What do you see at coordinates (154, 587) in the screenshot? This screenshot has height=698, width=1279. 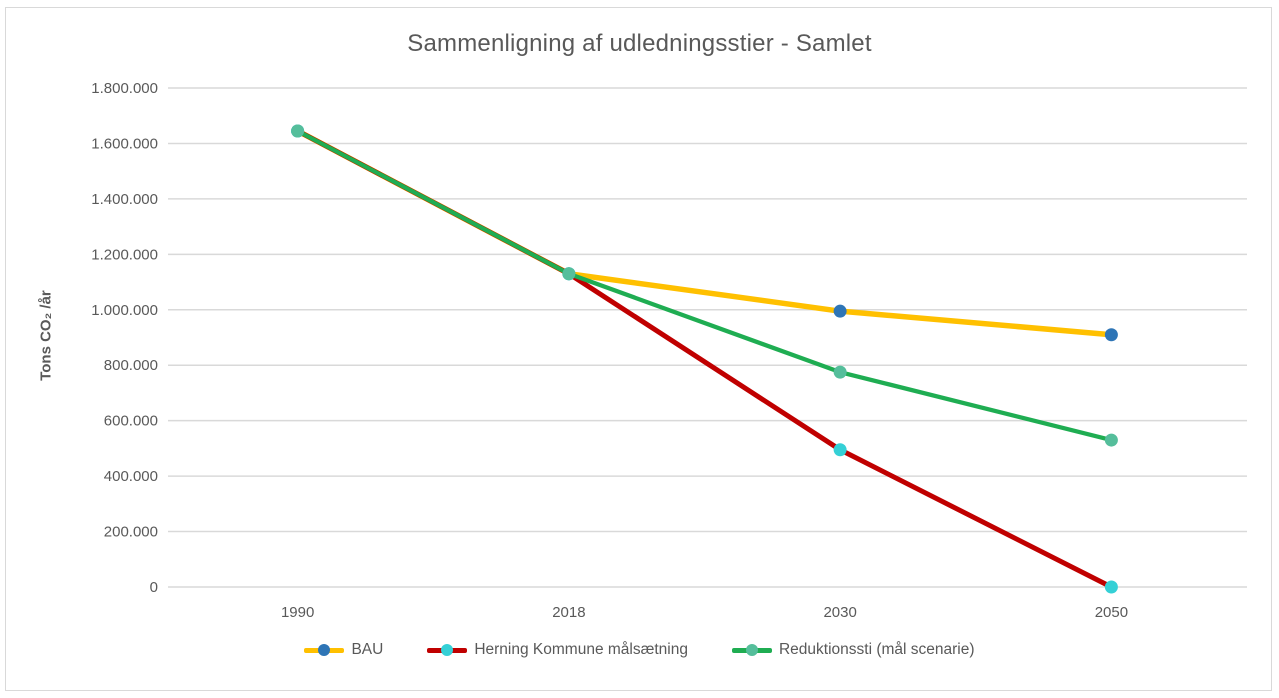 I see `y-axis-tick-label: 0` at bounding box center [154, 587].